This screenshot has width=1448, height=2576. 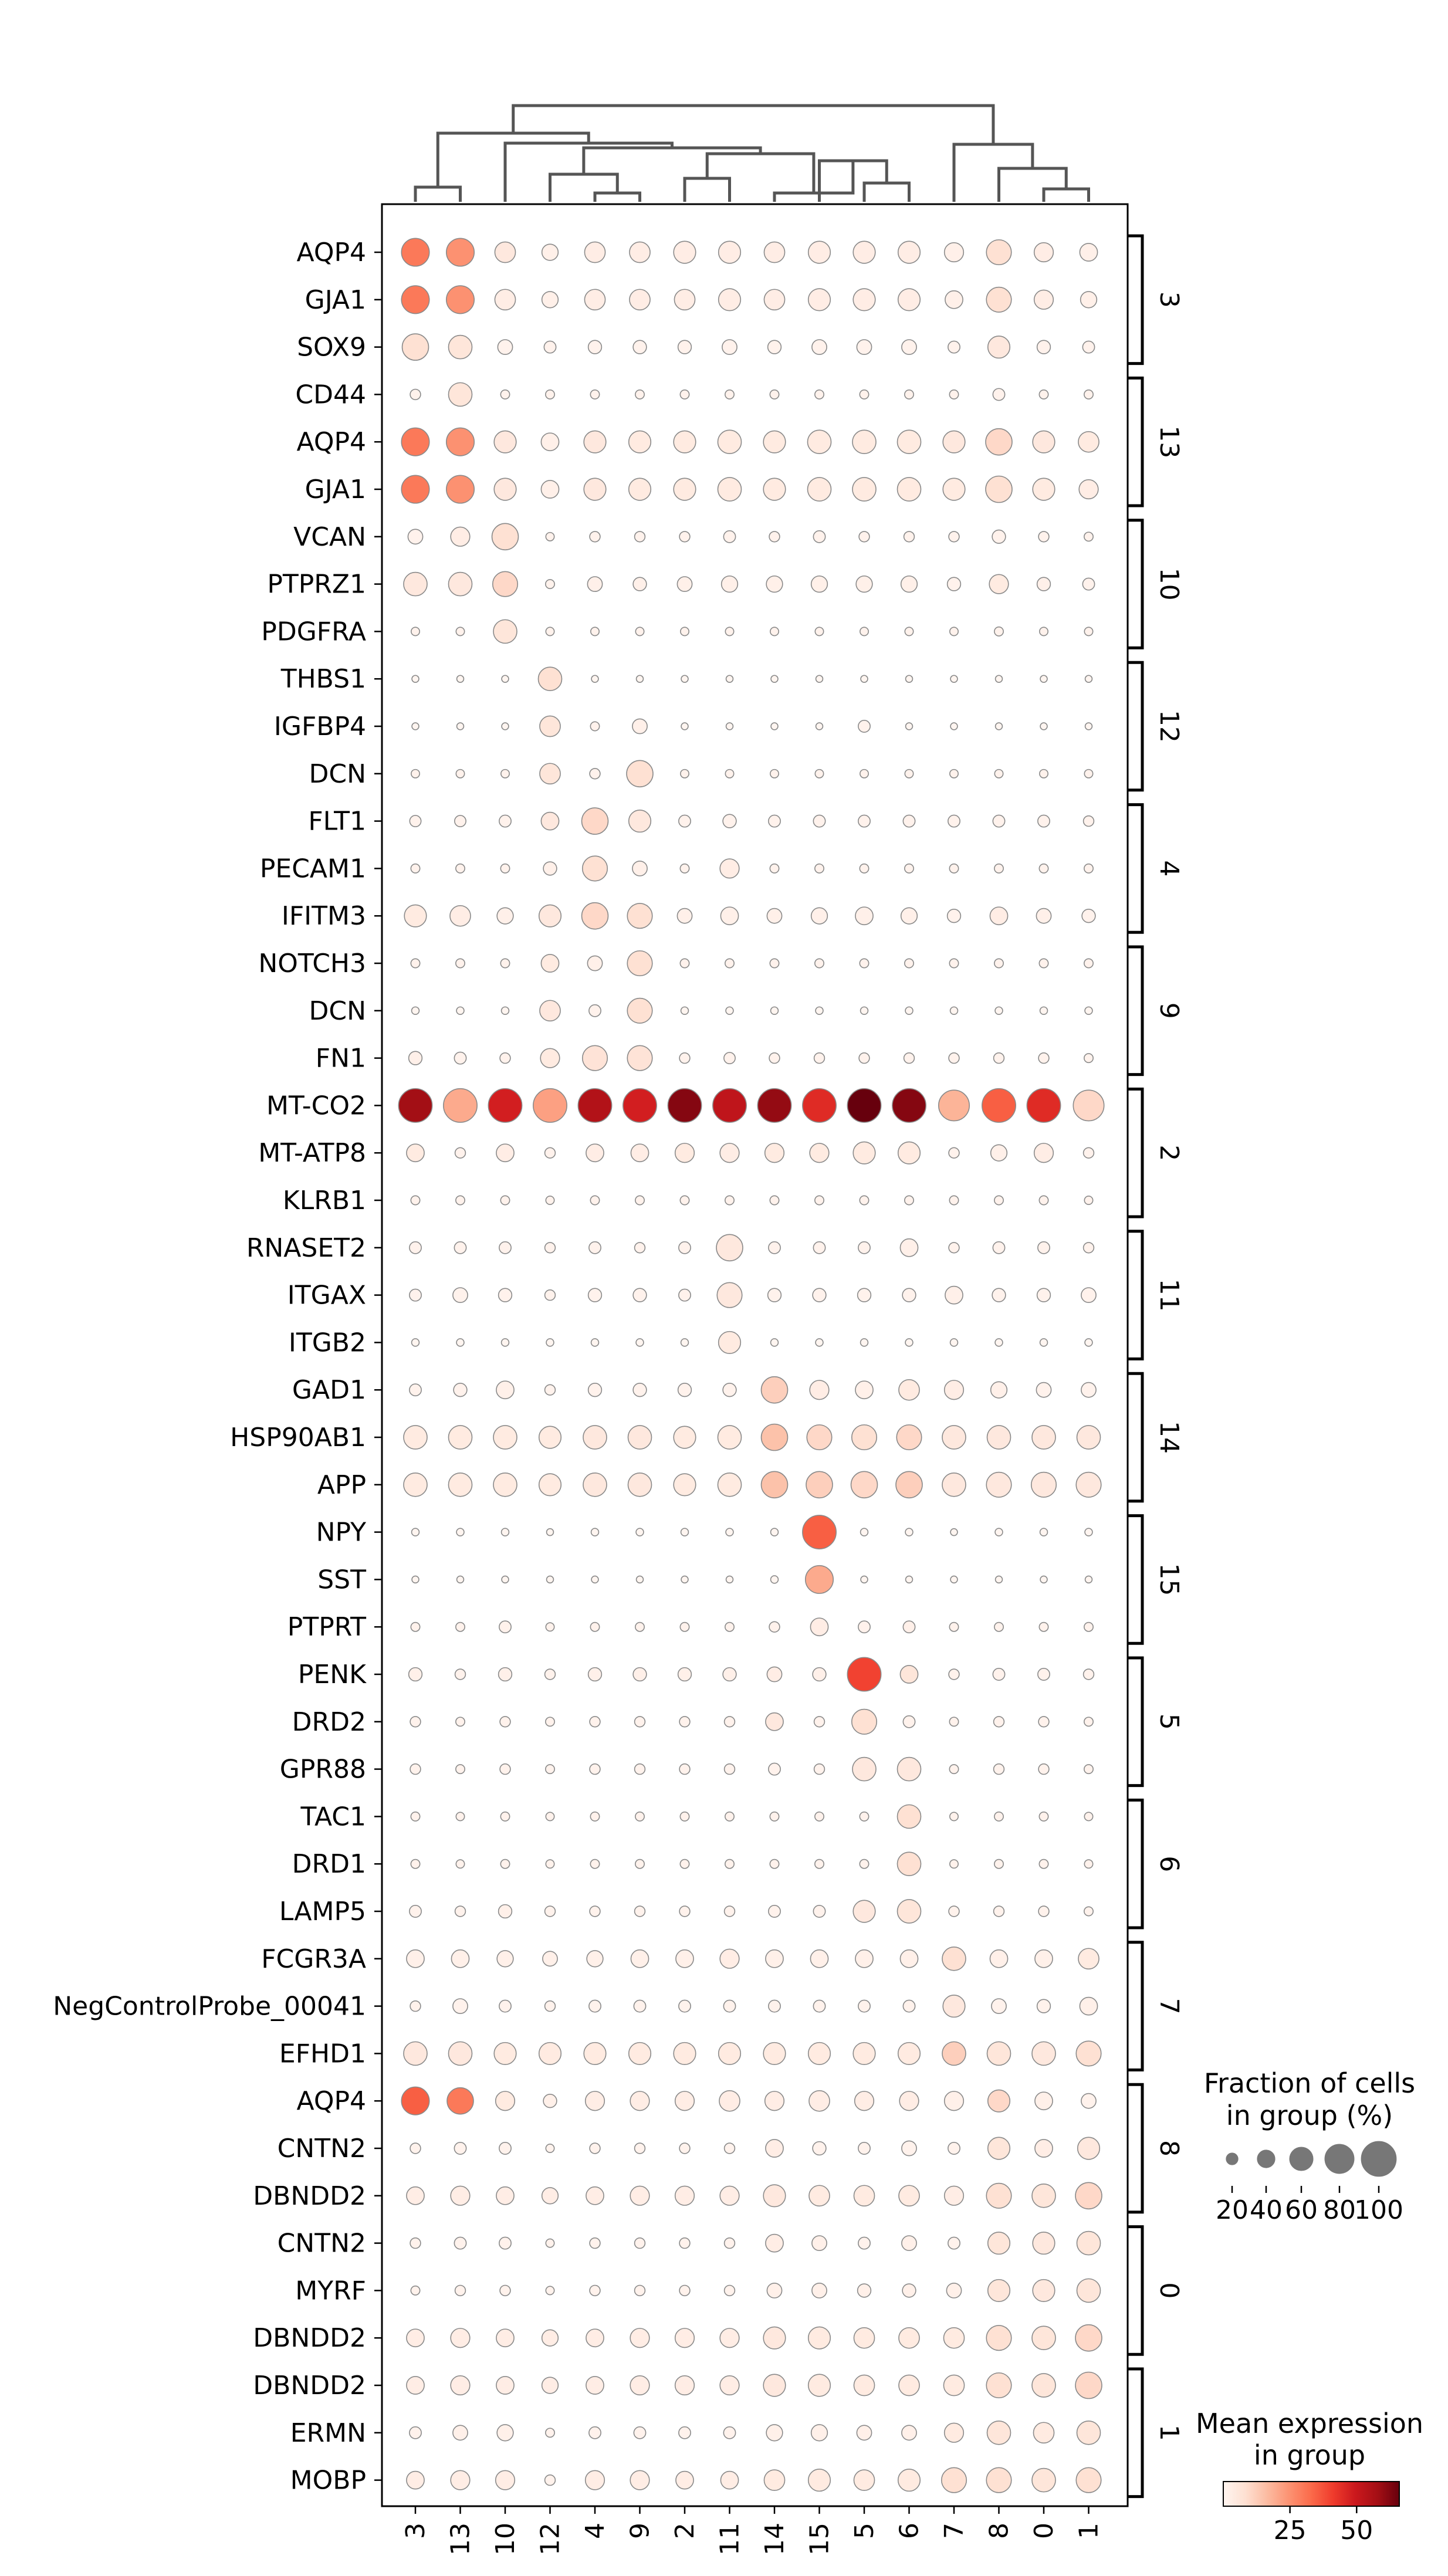 What do you see at coordinates (617, 196) in the screenshot?
I see `dendrogram-link` at bounding box center [617, 196].